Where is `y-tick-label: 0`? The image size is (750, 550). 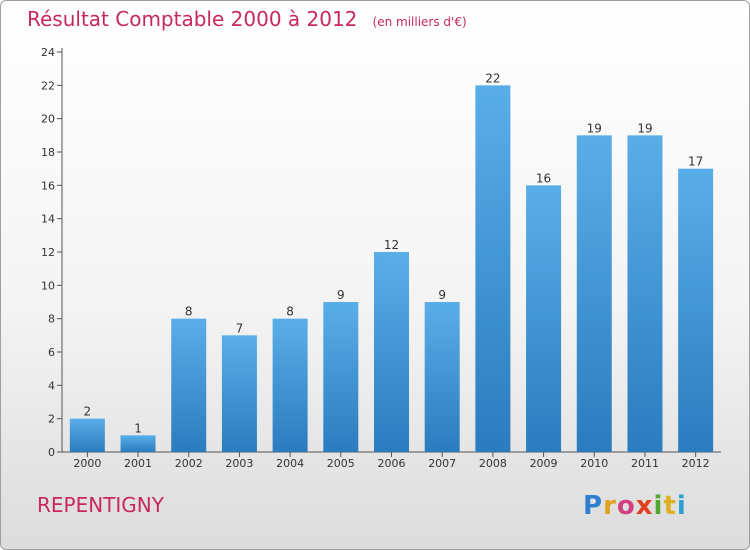 y-tick-label: 0 is located at coordinates (51, 452).